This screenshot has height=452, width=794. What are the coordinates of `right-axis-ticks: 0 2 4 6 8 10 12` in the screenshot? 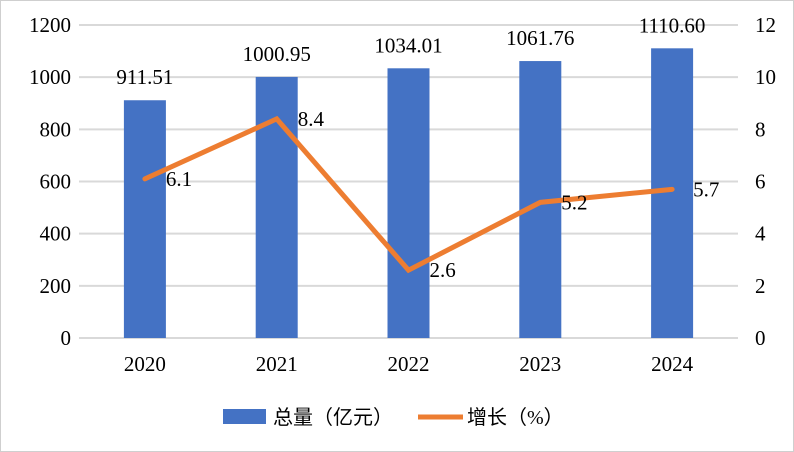 It's located at (765, 181).